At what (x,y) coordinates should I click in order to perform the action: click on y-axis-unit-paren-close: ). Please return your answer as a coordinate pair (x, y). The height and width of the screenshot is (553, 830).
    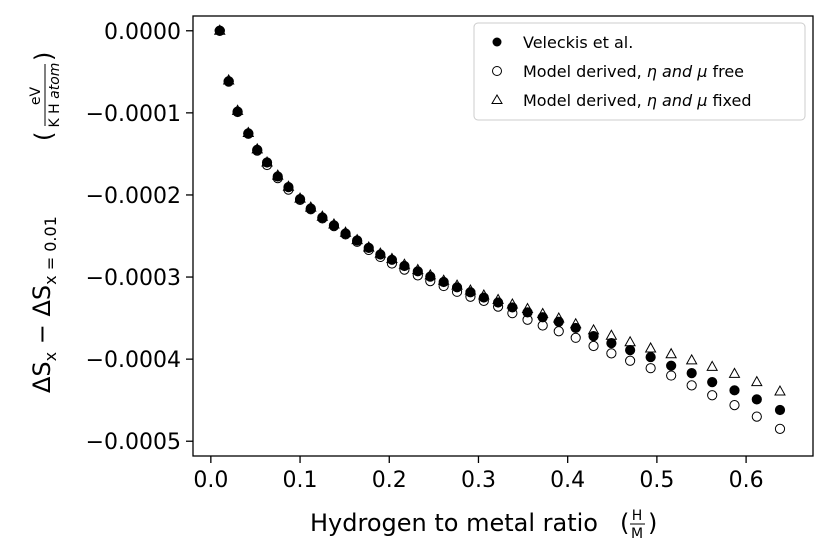
    Looking at the image, I should click on (44, 56).